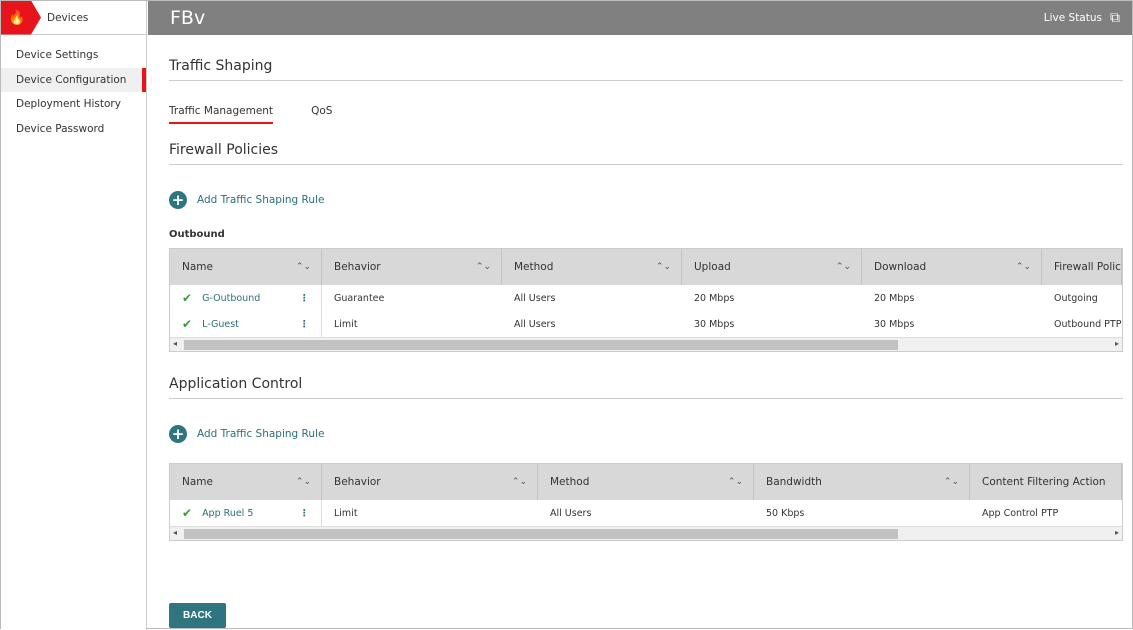 The image size is (1133, 630). Describe the element at coordinates (1072, 18) in the screenshot. I see `live-status-label: Live Status` at that location.